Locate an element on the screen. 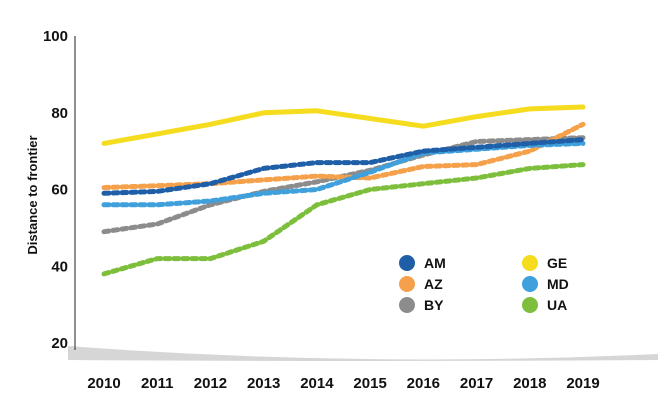 The width and height of the screenshot is (667, 415). legend-swatch-by is located at coordinates (407, 305).